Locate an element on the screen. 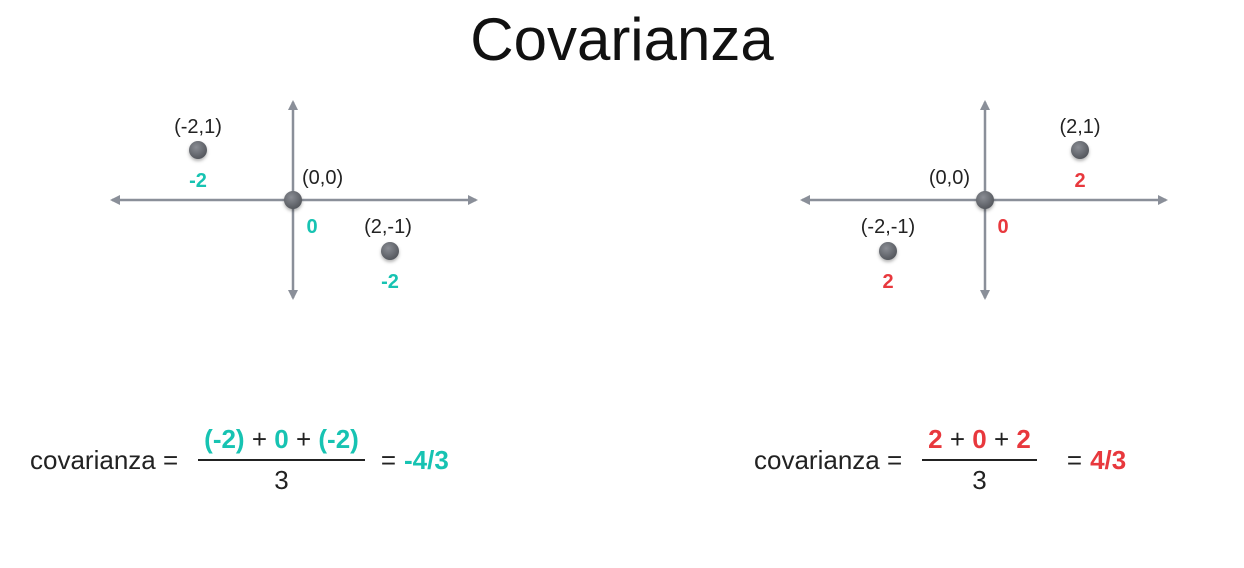  formula-fraction: 2 + 0 + 2 3 is located at coordinates (979, 460).